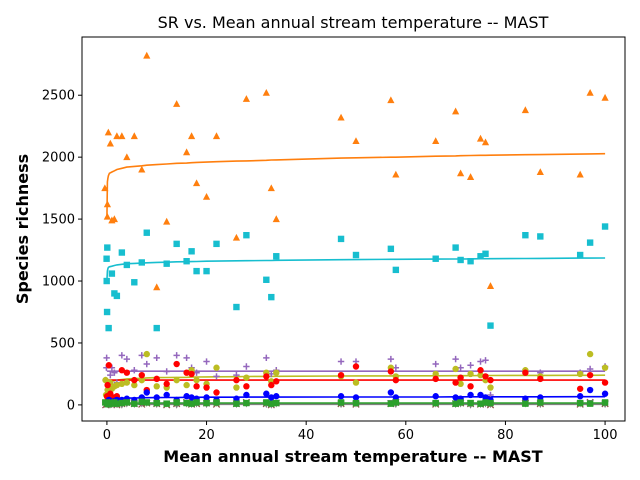  Describe the element at coordinates (356, 186) in the screenshot. I see `trend-line` at that location.